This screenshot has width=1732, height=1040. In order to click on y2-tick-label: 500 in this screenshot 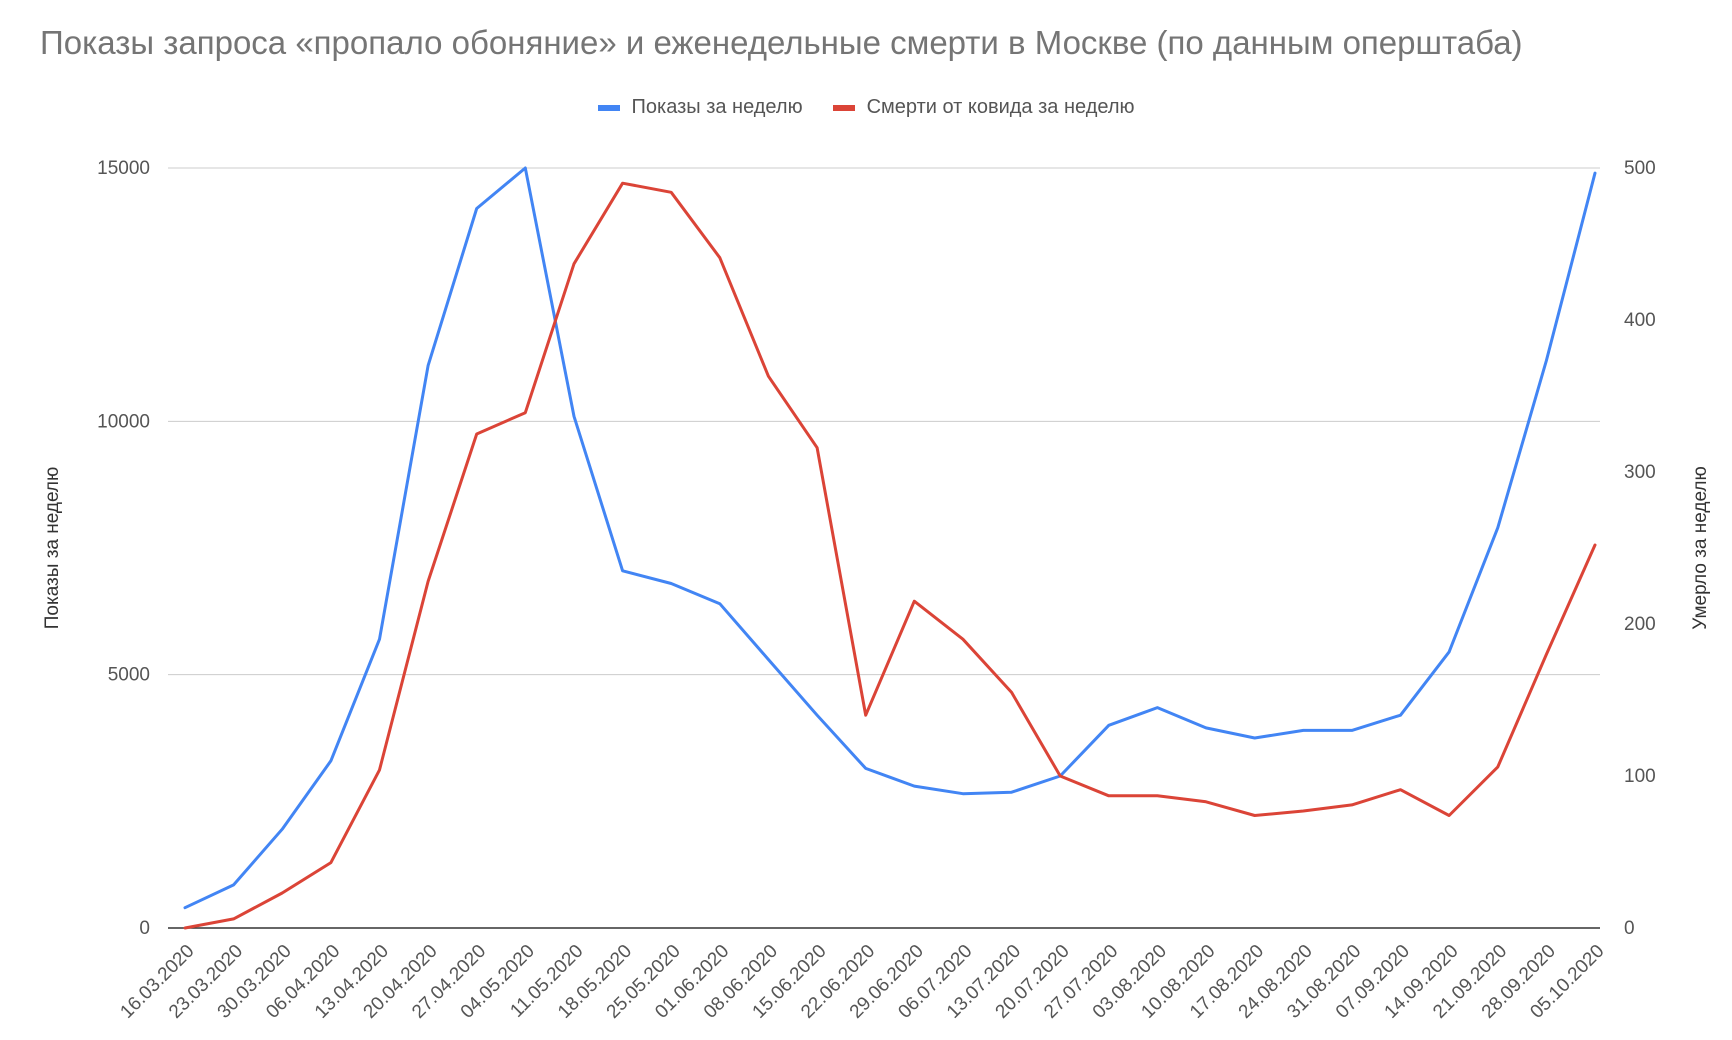, I will do `click(1640, 168)`.